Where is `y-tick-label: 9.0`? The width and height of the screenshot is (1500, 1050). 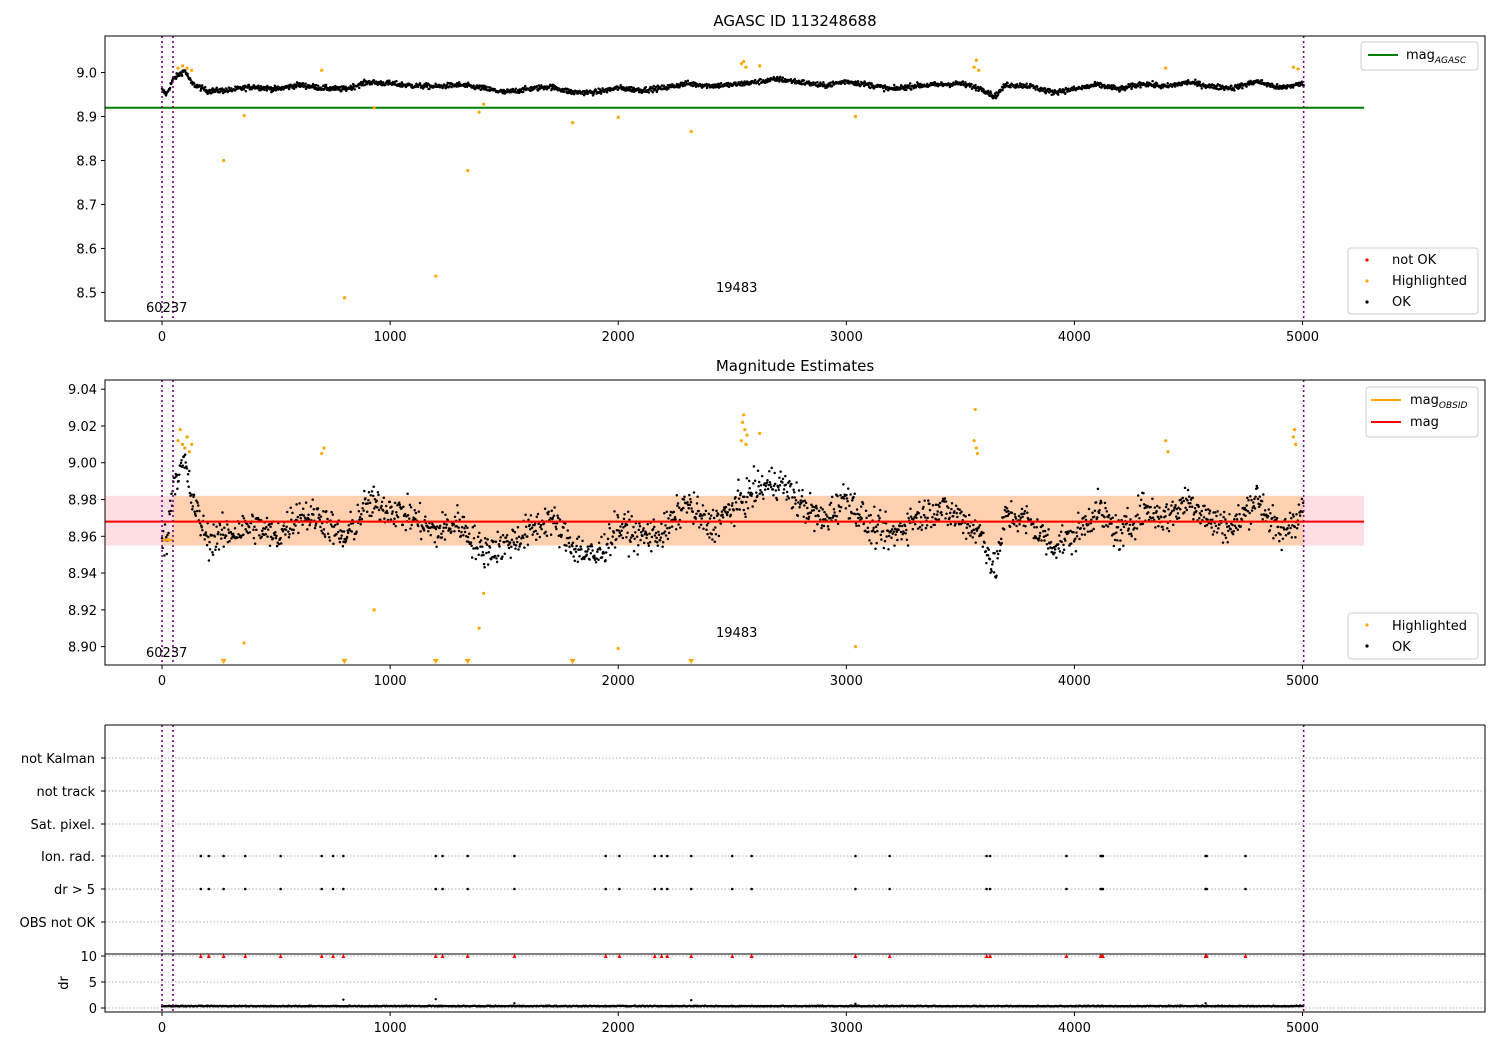 y-tick-label: 9.0 is located at coordinates (86, 74).